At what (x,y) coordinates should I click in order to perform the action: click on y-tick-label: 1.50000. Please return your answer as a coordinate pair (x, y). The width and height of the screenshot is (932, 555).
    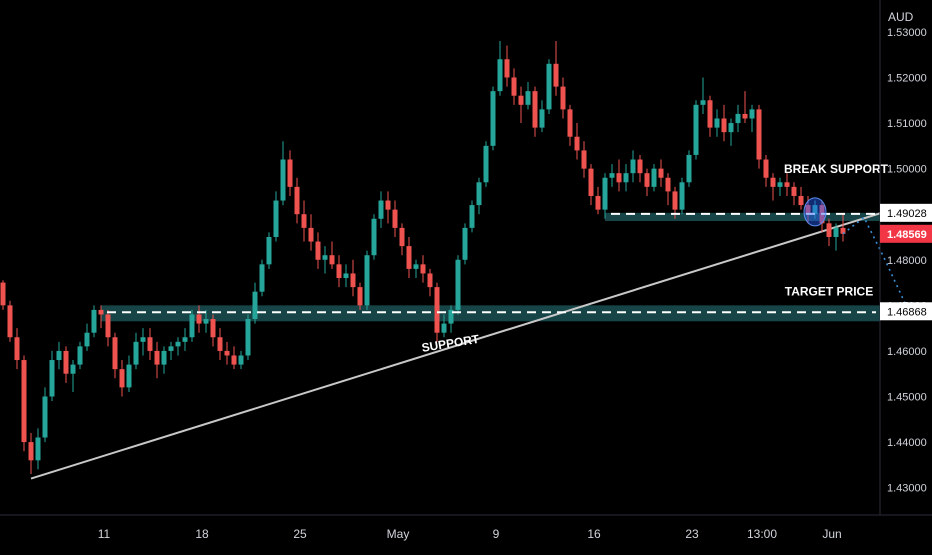
    Looking at the image, I should click on (907, 170).